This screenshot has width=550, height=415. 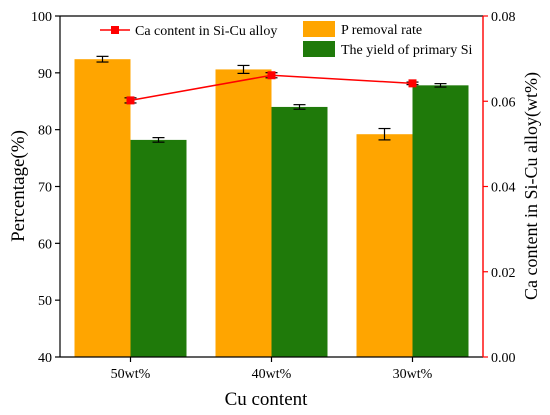 What do you see at coordinates (407, 50) in the screenshot?
I see `legend-label-s1: The yield of primary Si` at bounding box center [407, 50].